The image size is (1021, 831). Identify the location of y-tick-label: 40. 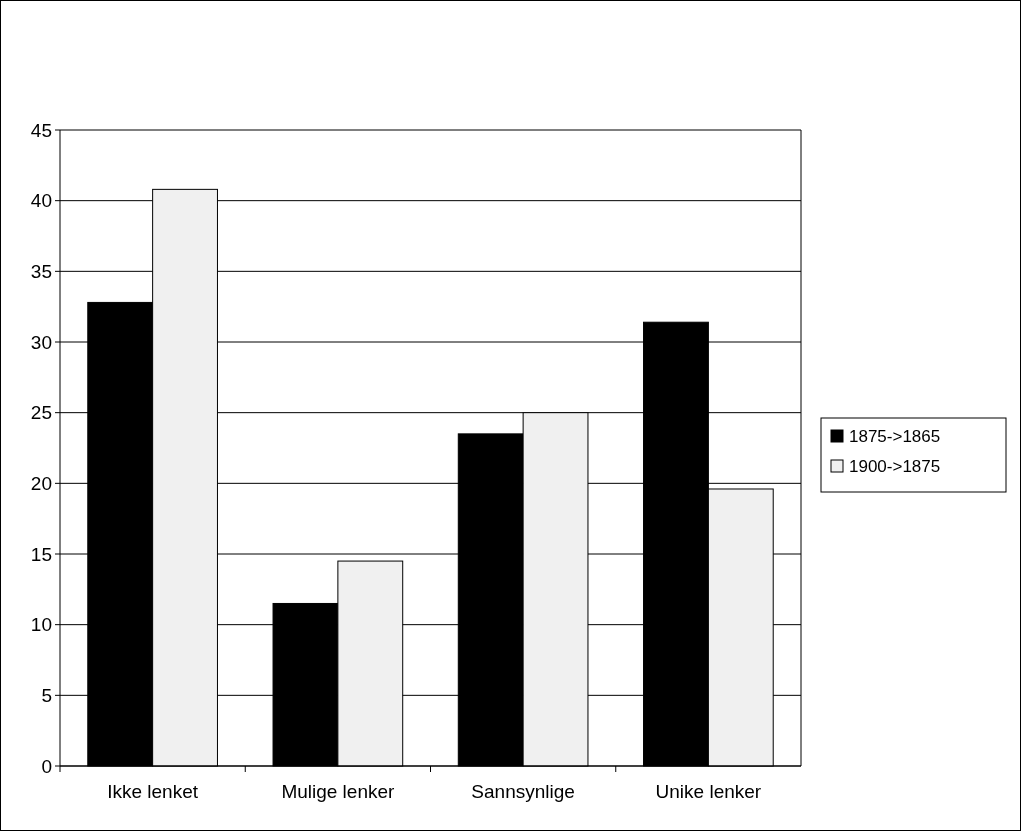
(41, 201).